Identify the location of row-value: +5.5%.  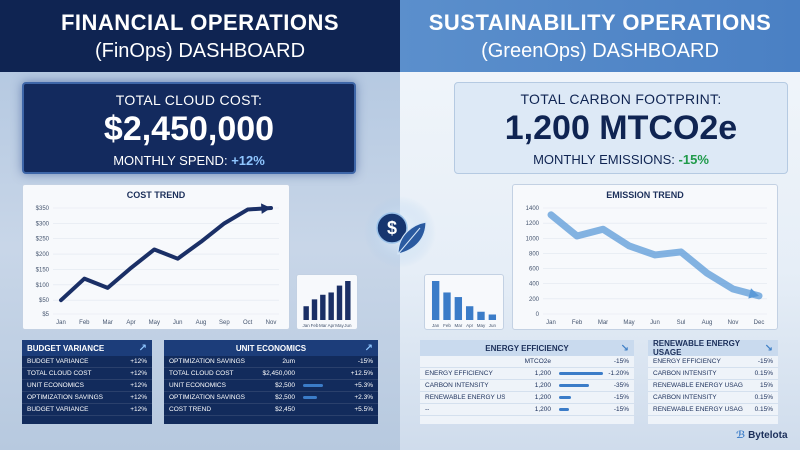
(363, 409).